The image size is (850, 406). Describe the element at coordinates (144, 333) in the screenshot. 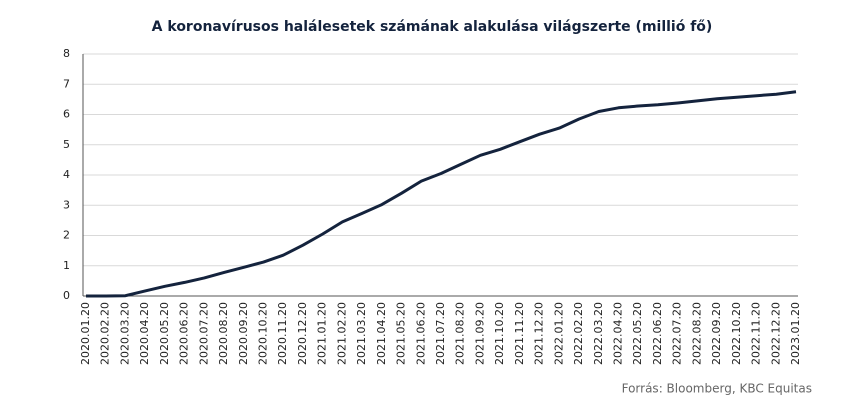

I see `x-tick-label: 2020.04.20` at that location.